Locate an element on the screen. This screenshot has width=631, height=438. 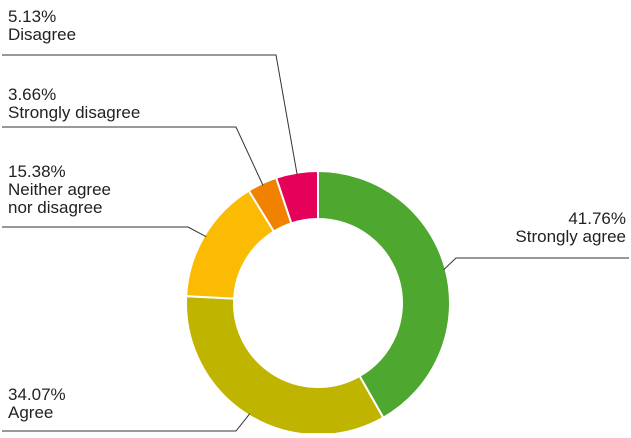
leader-agree is located at coordinates (126, 422).